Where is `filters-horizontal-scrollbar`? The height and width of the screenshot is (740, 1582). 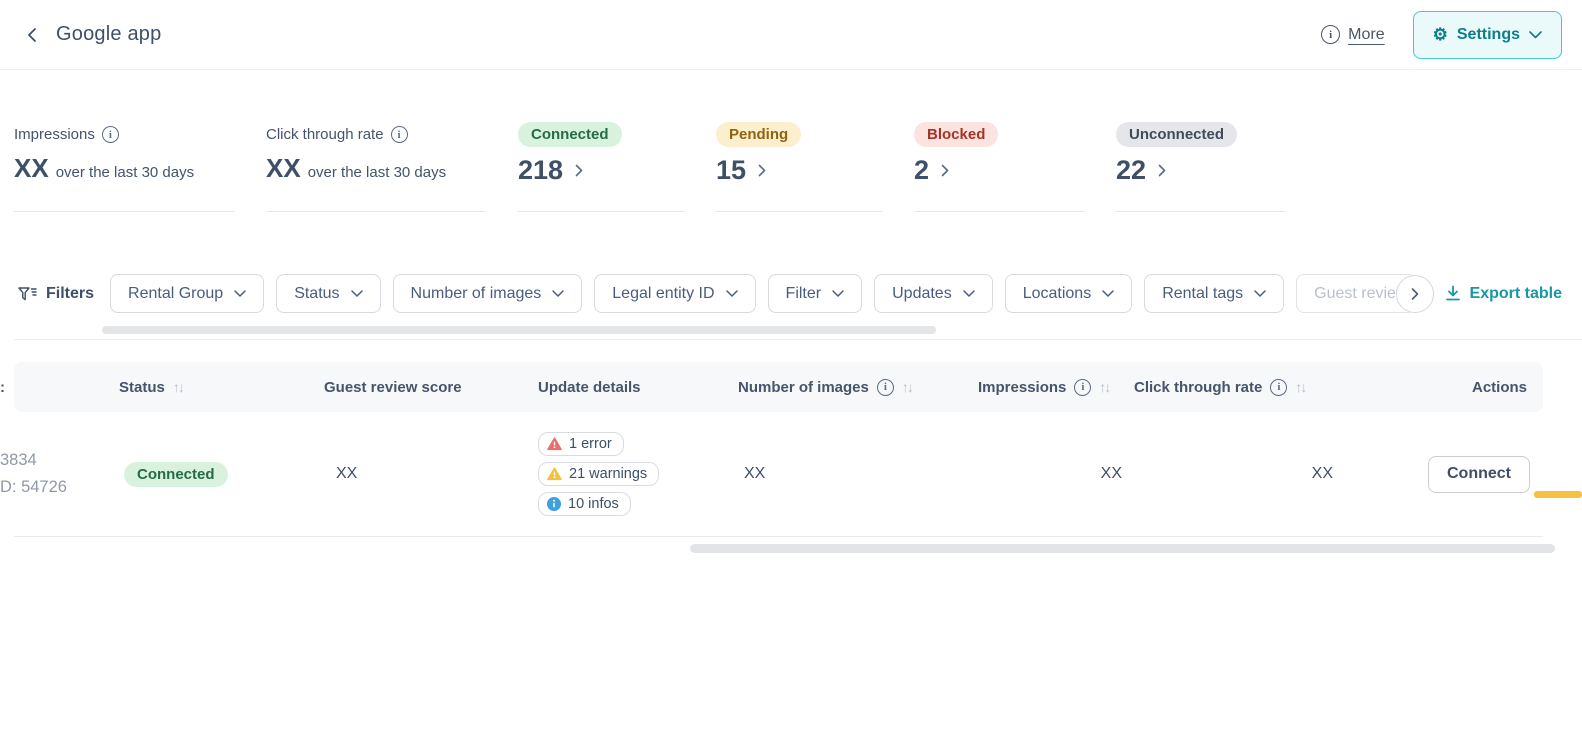 filters-horizontal-scrollbar is located at coordinates (519, 330).